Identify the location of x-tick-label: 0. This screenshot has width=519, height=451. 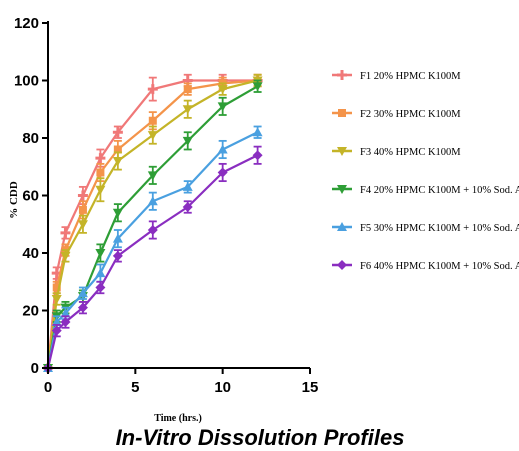
(48, 387).